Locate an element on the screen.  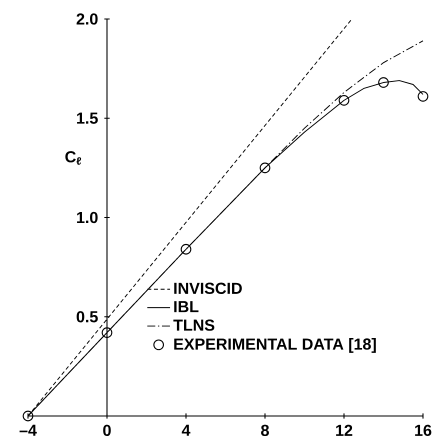
x-tick-label: 0 is located at coordinates (107, 430).